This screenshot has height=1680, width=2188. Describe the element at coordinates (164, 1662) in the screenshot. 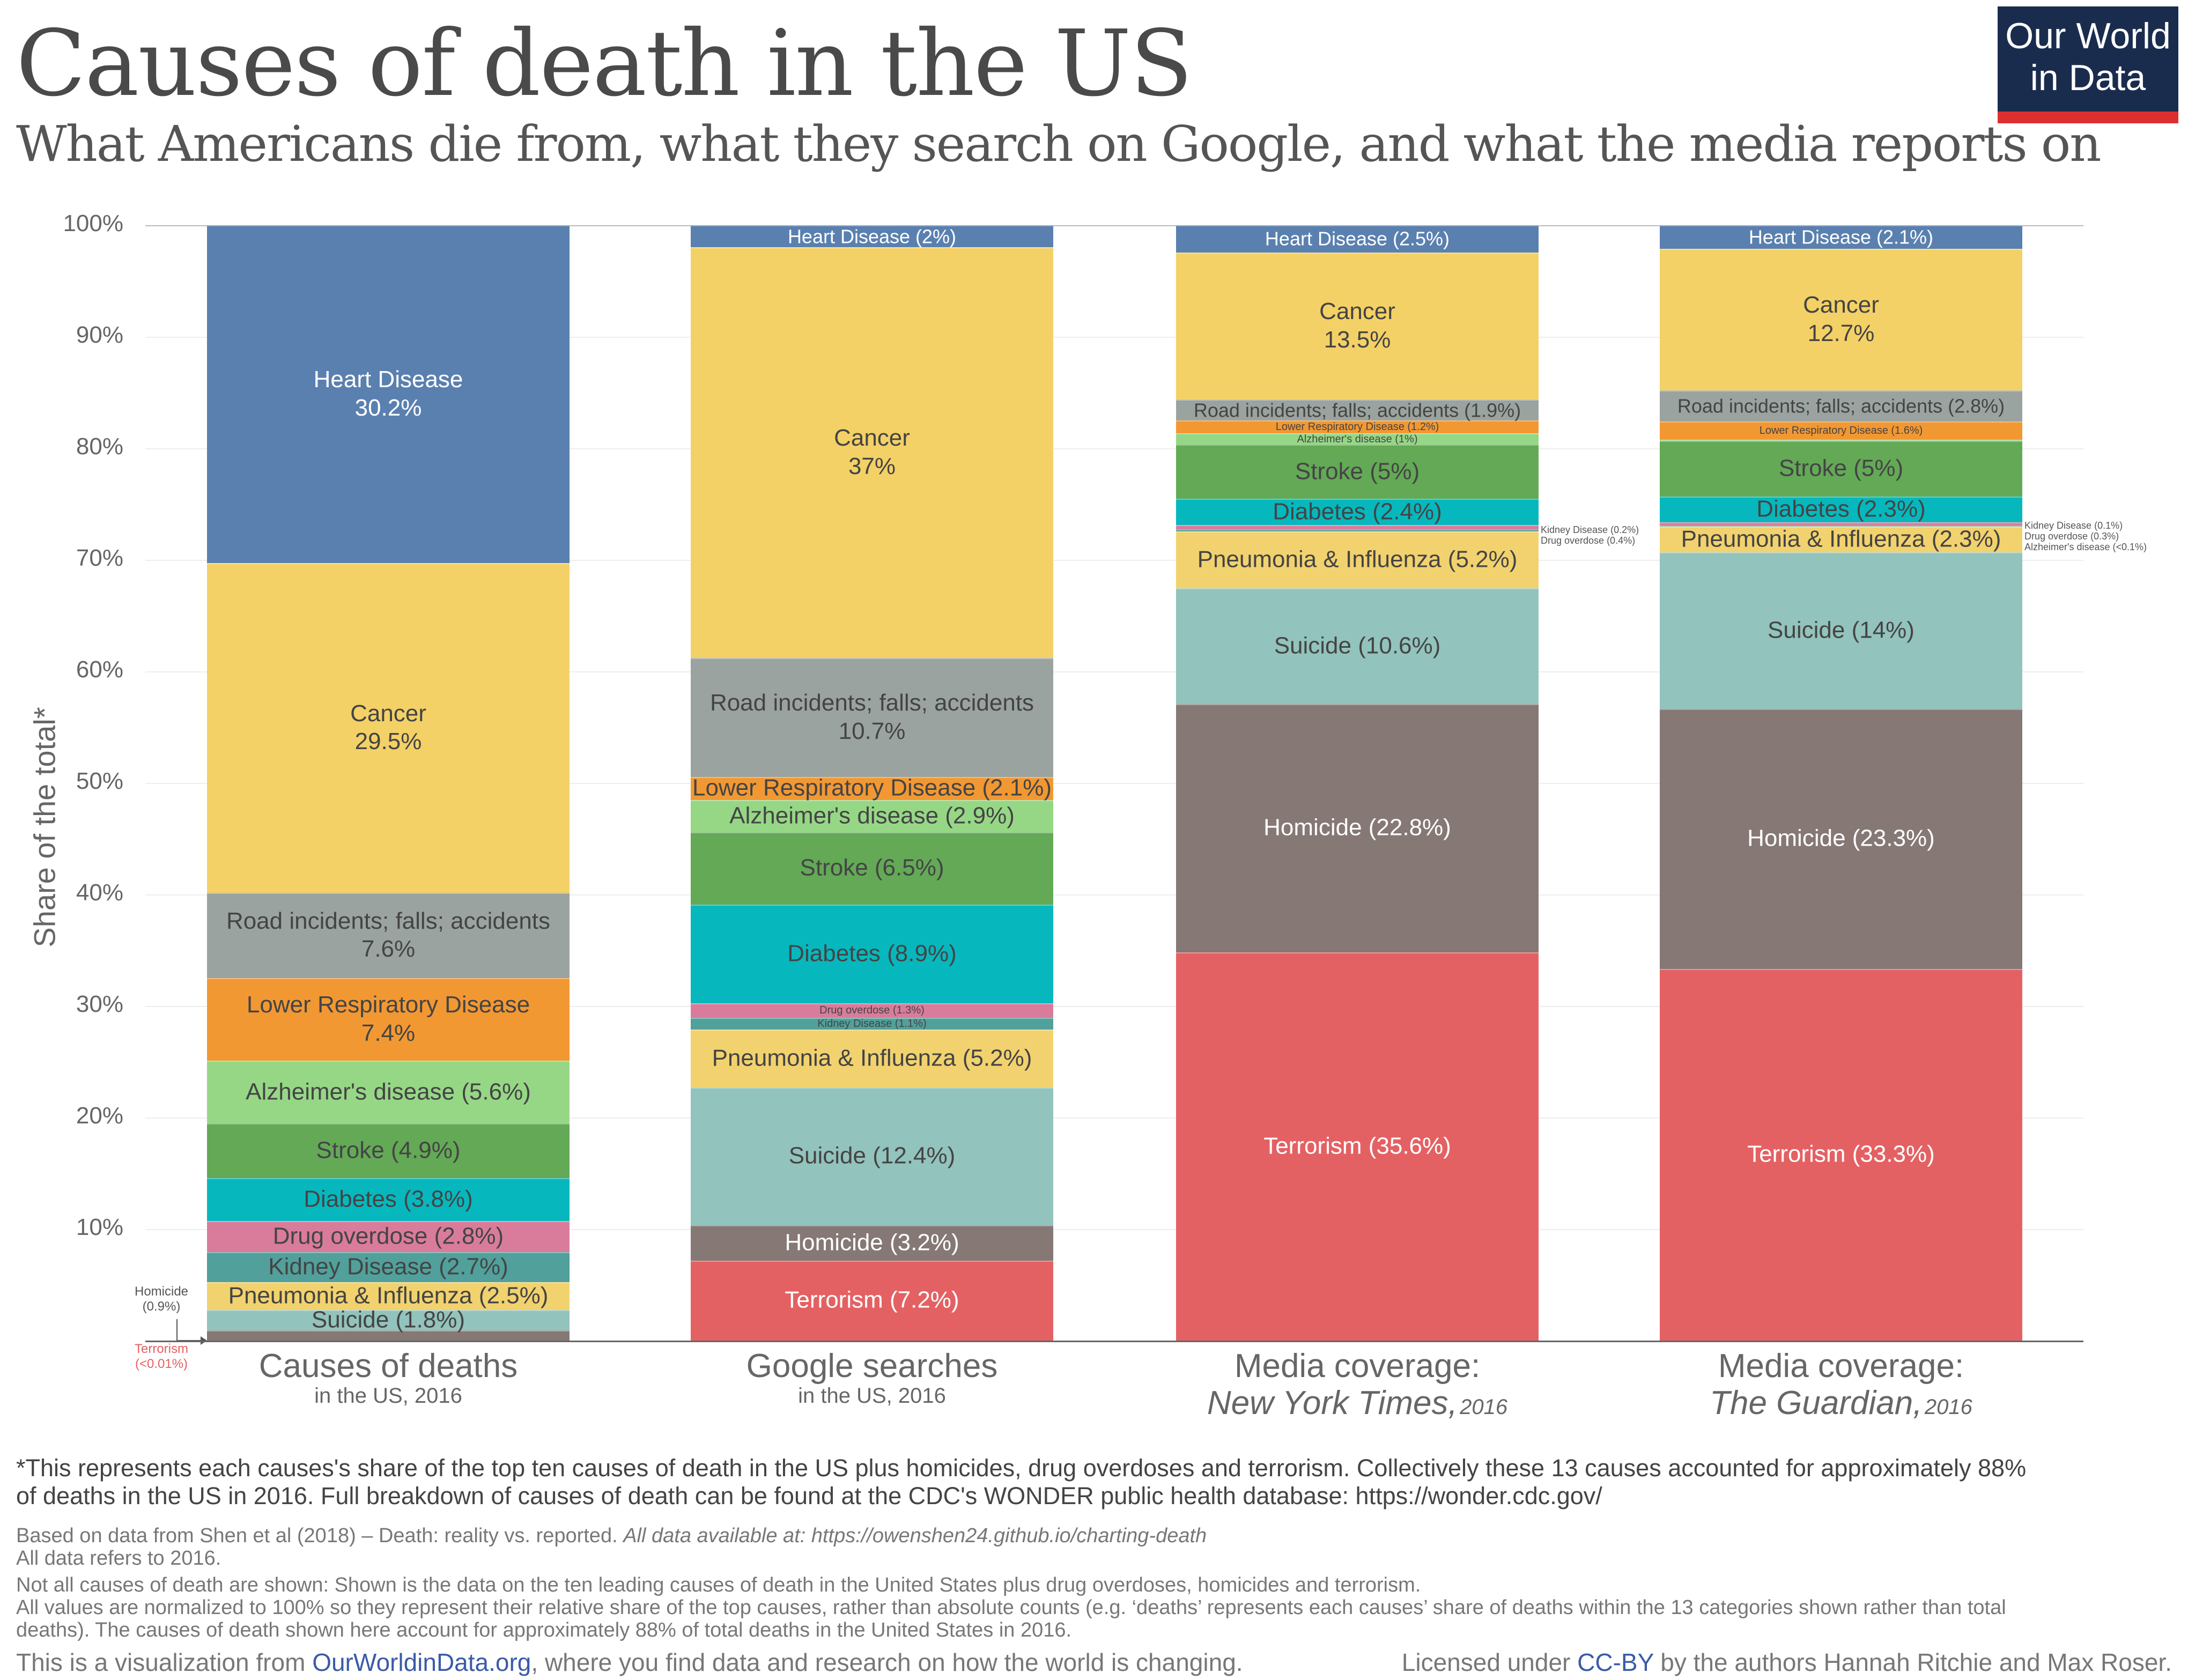

I see `credit-text: This is a visualization from` at that location.